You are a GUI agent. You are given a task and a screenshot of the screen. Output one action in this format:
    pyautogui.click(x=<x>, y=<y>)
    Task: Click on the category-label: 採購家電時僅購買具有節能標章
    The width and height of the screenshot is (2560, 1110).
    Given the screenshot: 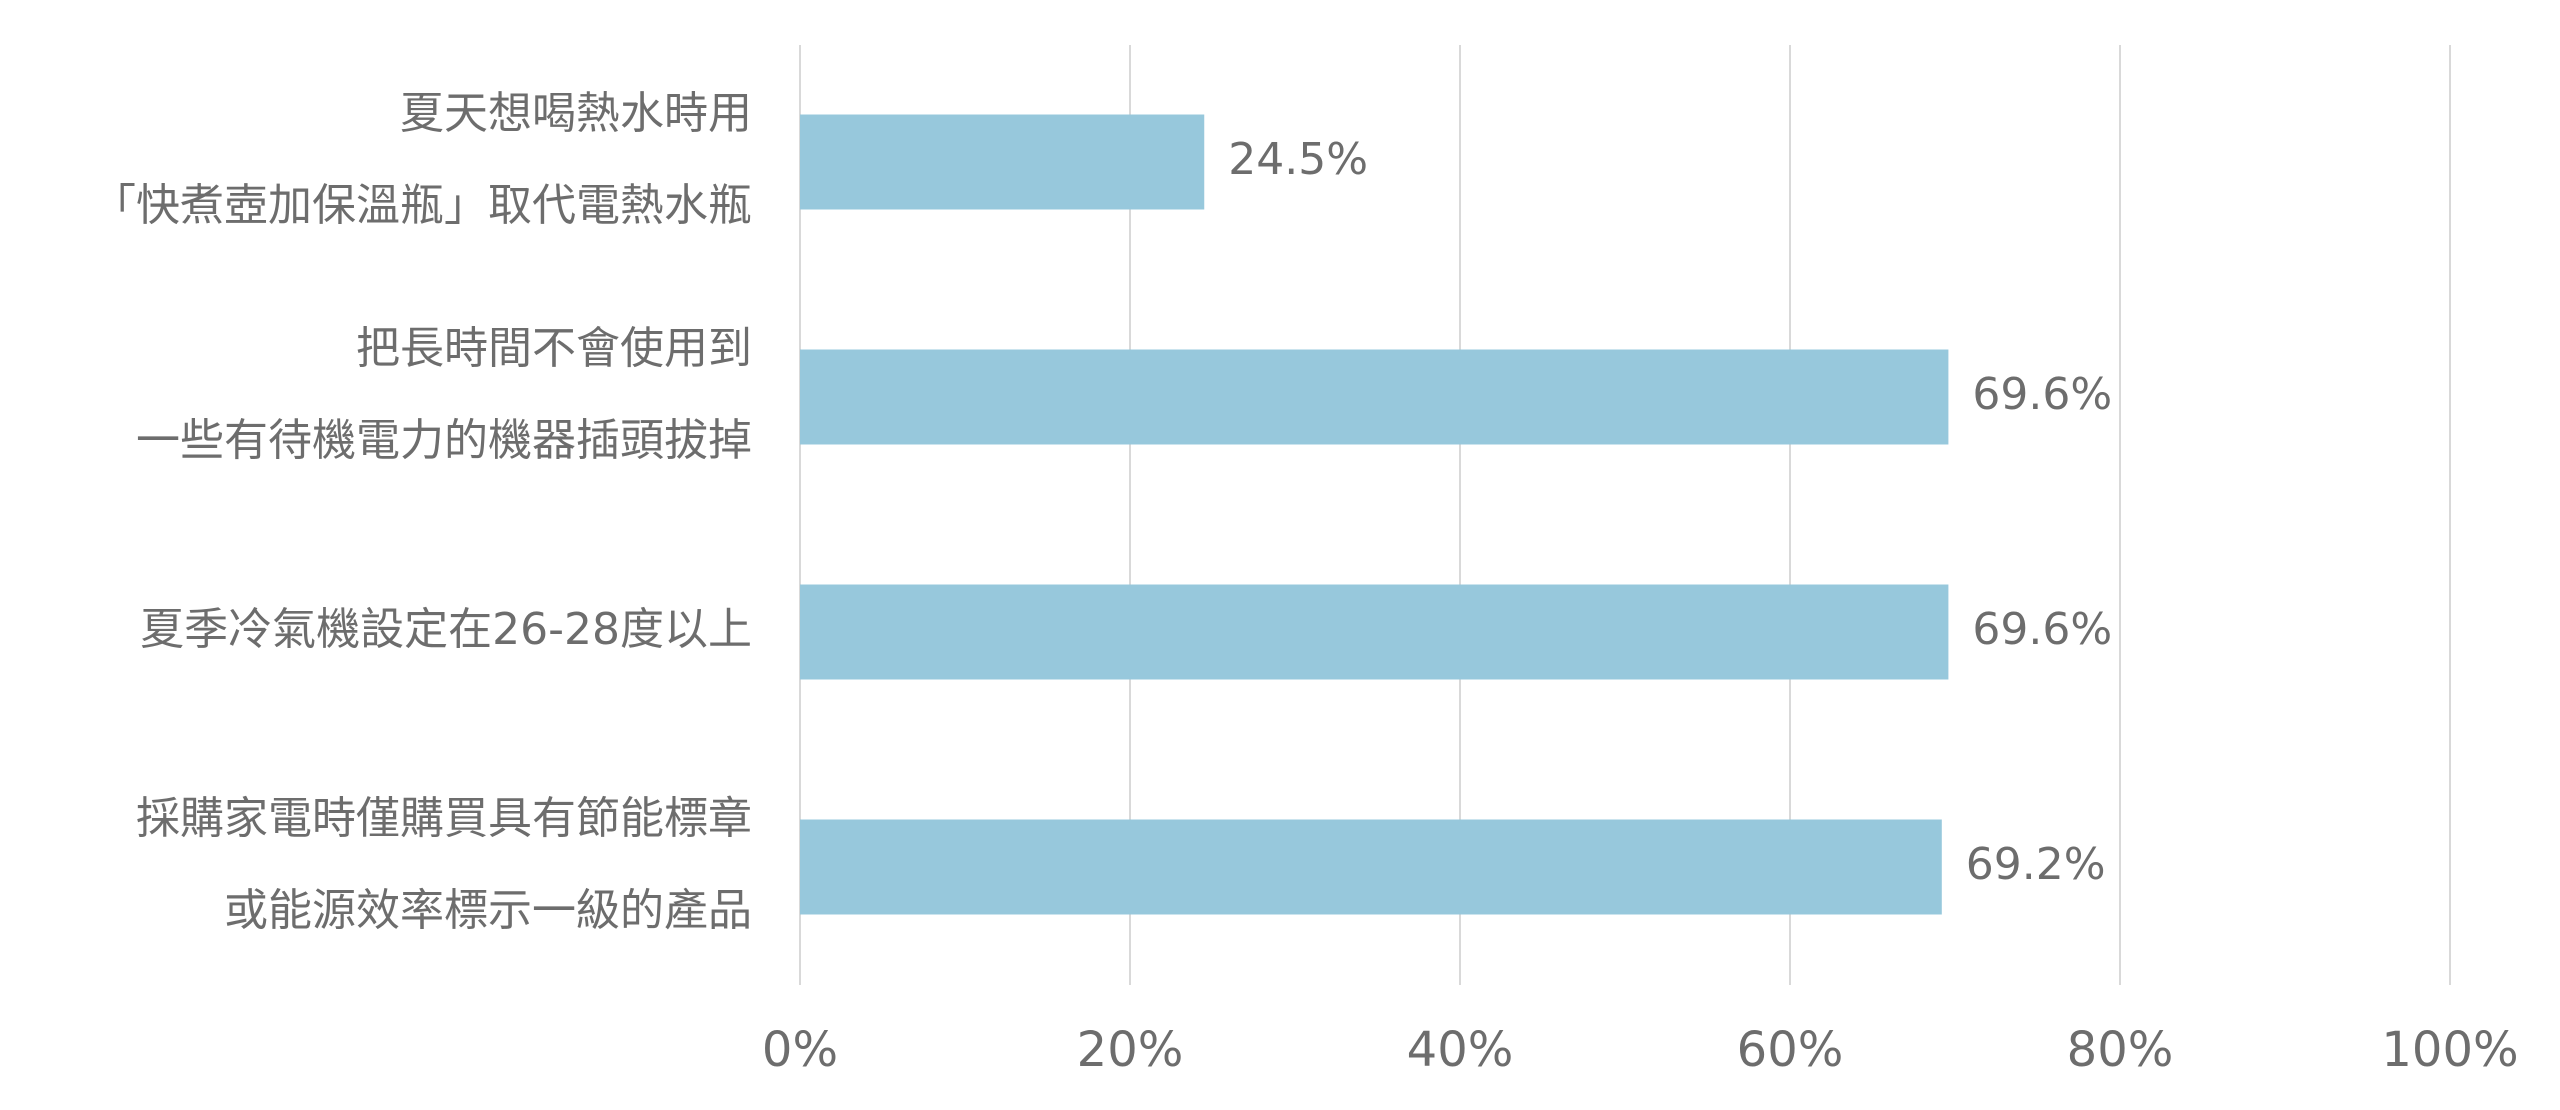 What is the action you would take?
    pyautogui.click(x=444, y=818)
    